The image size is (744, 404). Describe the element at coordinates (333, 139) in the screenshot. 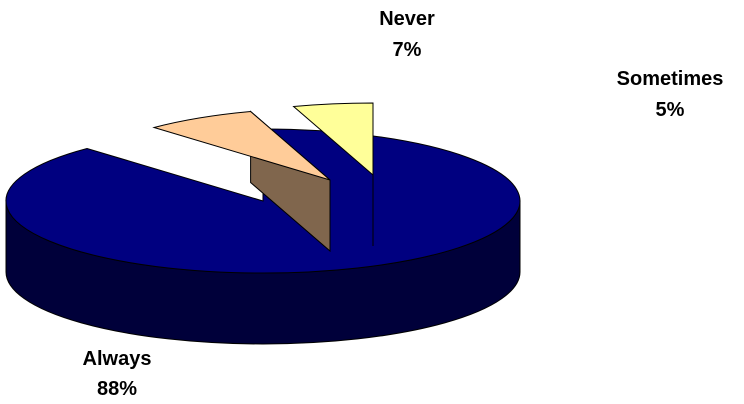

I see `slice-sometimes` at that location.